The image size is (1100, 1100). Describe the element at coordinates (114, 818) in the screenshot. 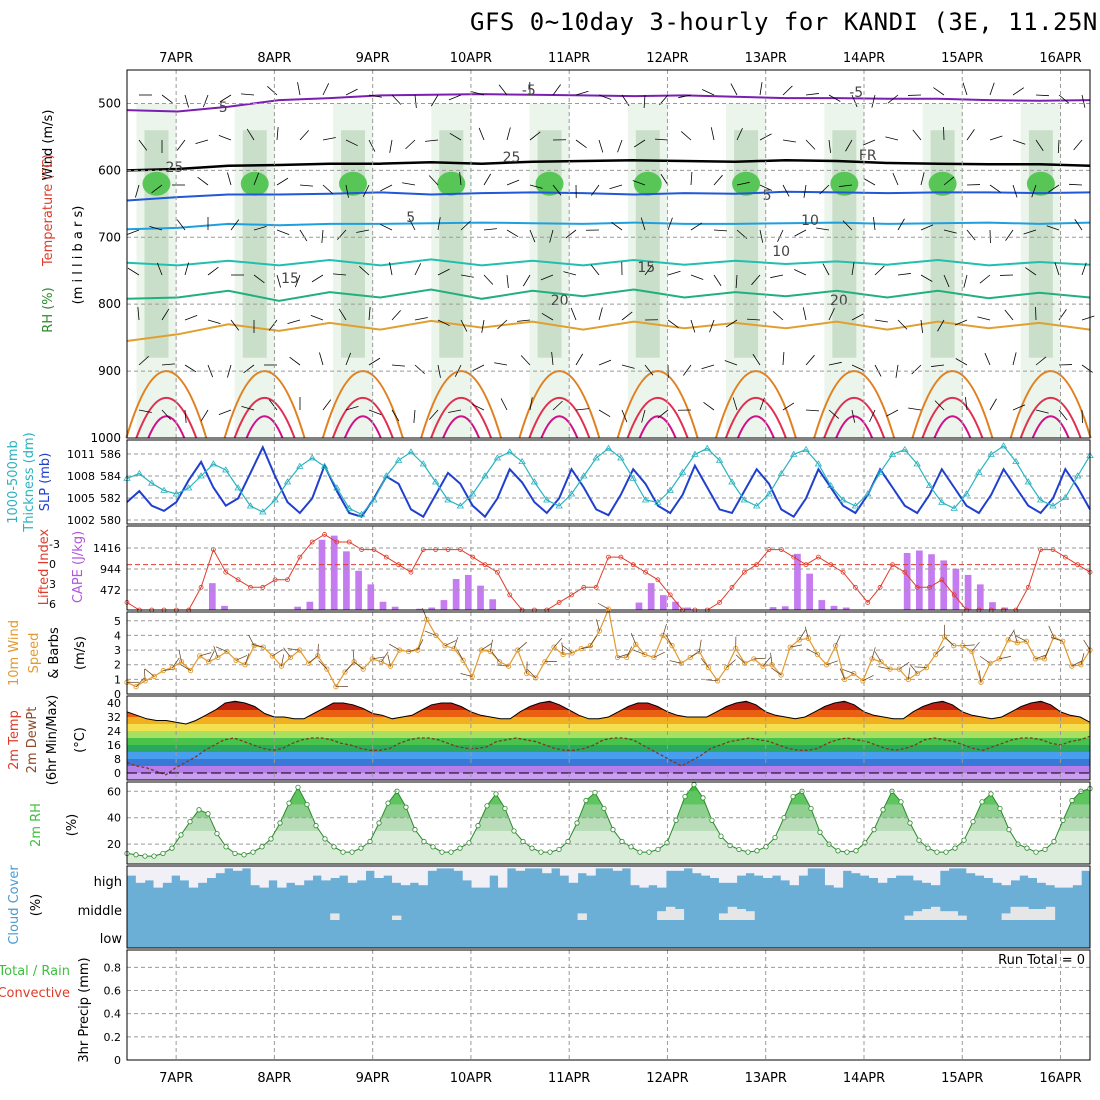

I see `rh-ytick: 40` at that location.